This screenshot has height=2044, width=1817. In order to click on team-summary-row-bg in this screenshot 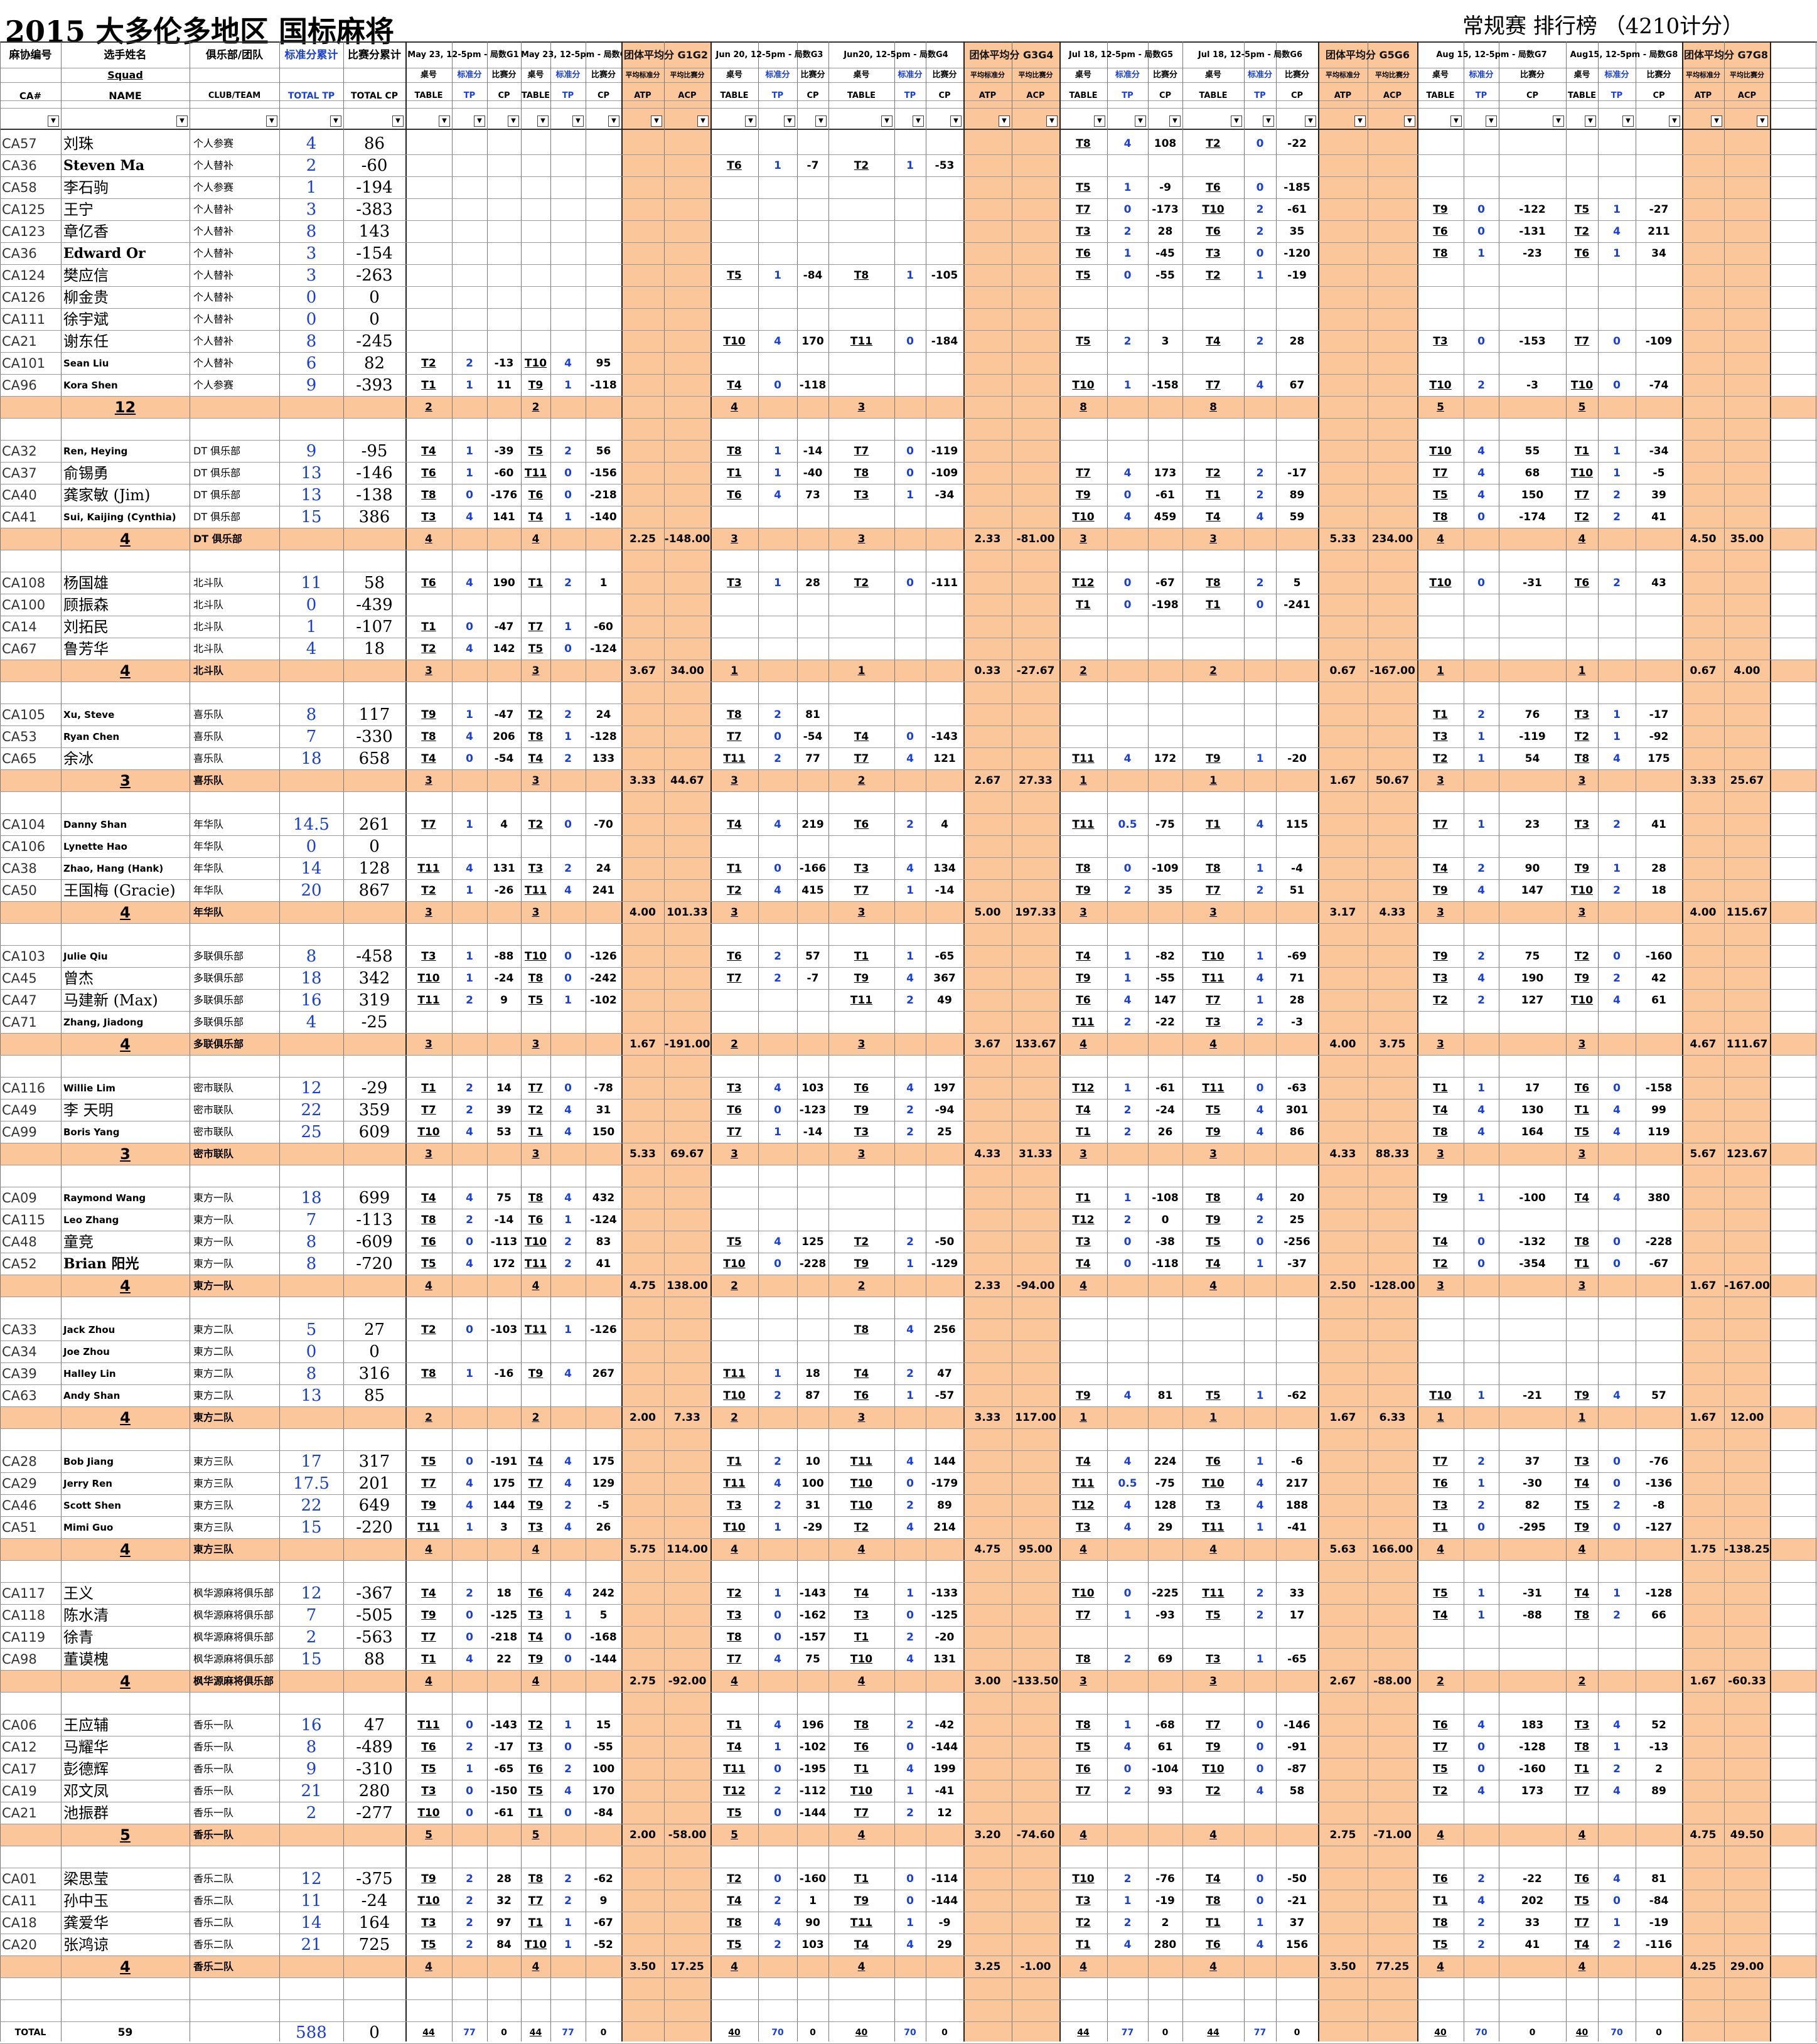, I will do `click(908, 671)`.